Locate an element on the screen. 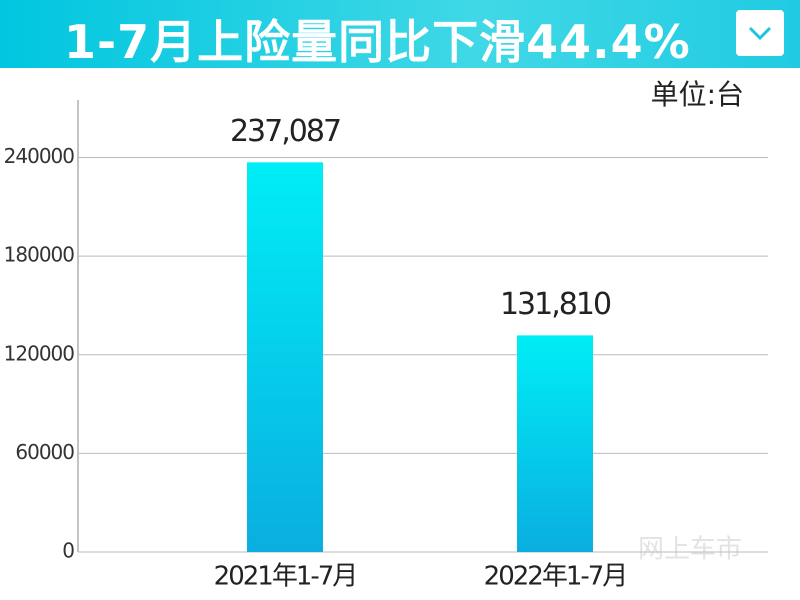 Image resolution: width=800 pixels, height=600 pixels. x-tick-label: 2022年1-7月 is located at coordinates (555, 577).